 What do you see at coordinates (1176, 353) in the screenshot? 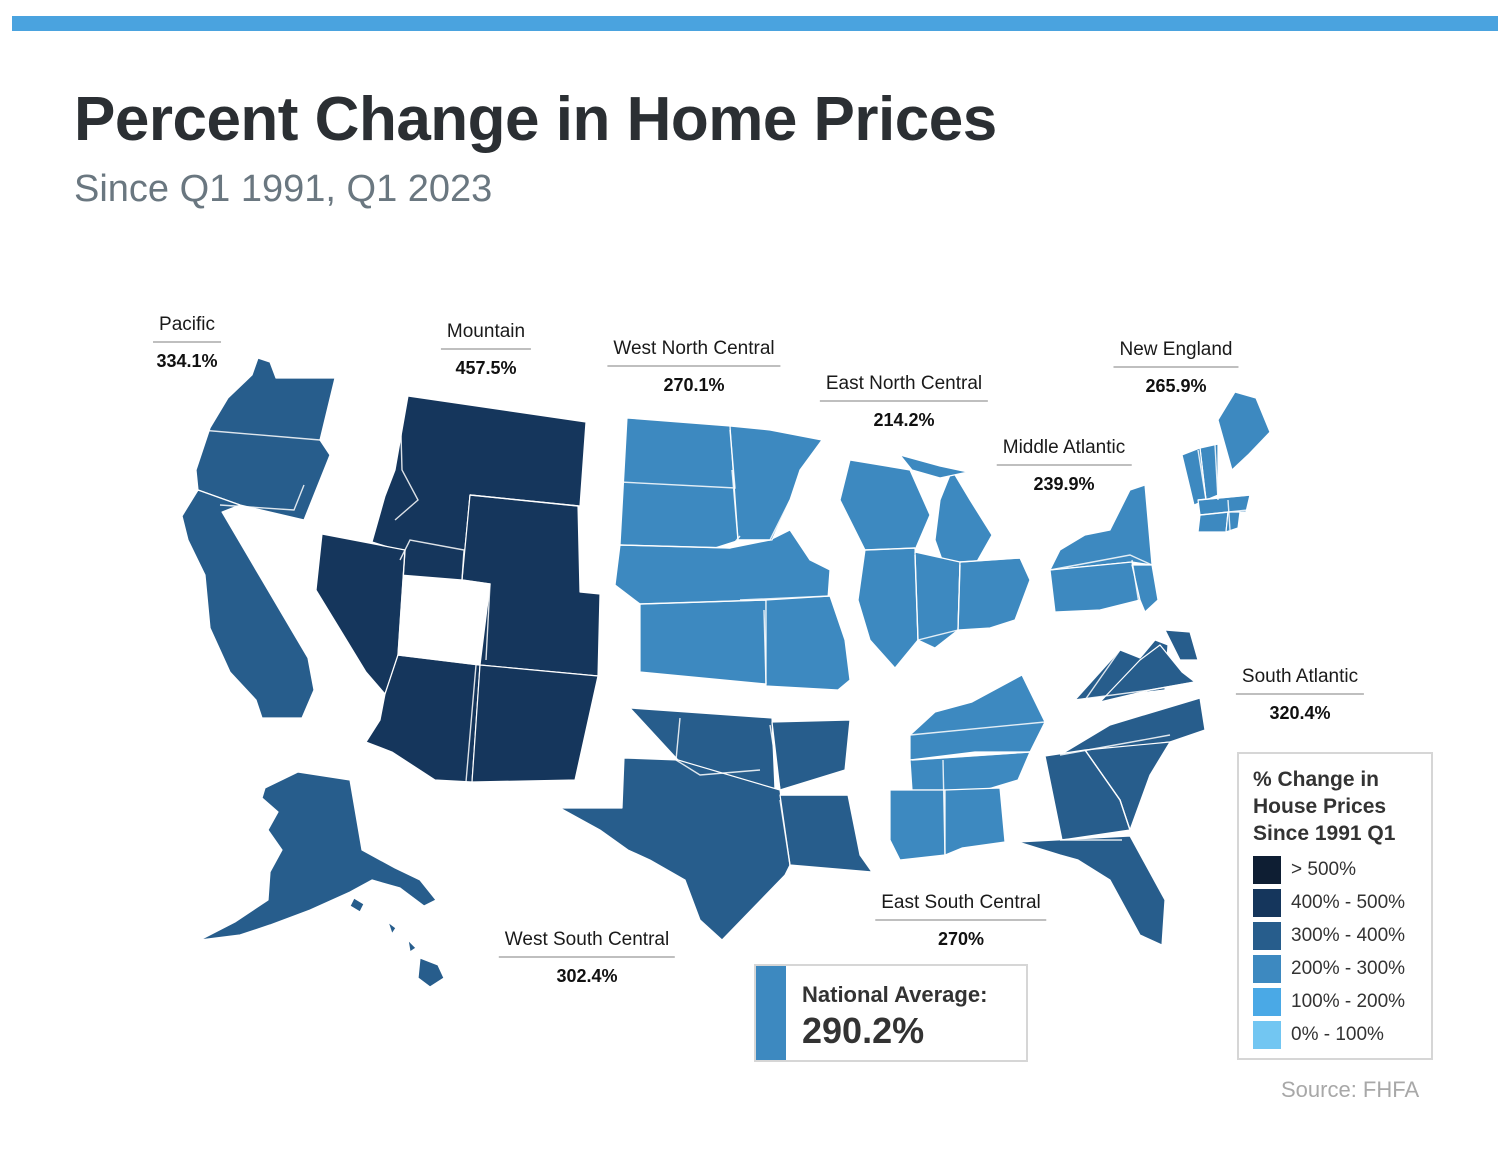
I see `region-name: New England` at bounding box center [1176, 353].